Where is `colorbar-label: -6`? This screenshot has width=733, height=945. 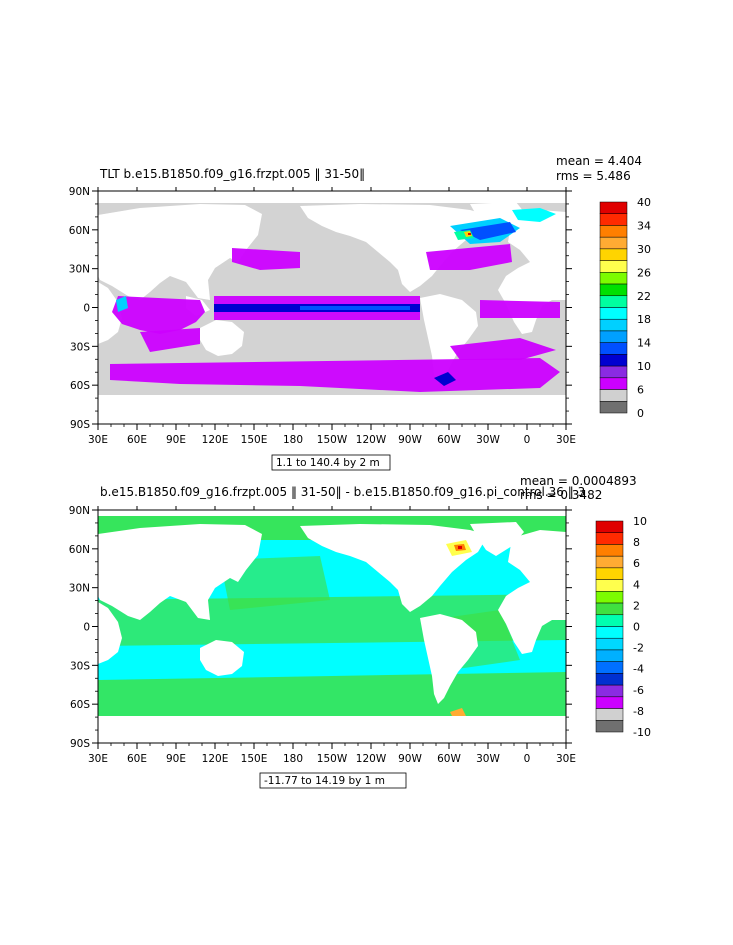 colorbar-label: -6 is located at coordinates (638, 690).